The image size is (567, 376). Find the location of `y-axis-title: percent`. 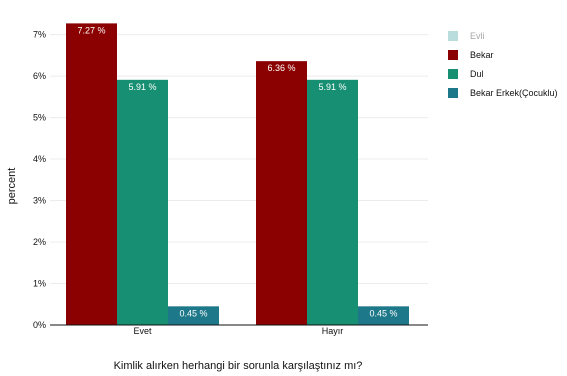

y-axis-title: percent is located at coordinates (12, 186).